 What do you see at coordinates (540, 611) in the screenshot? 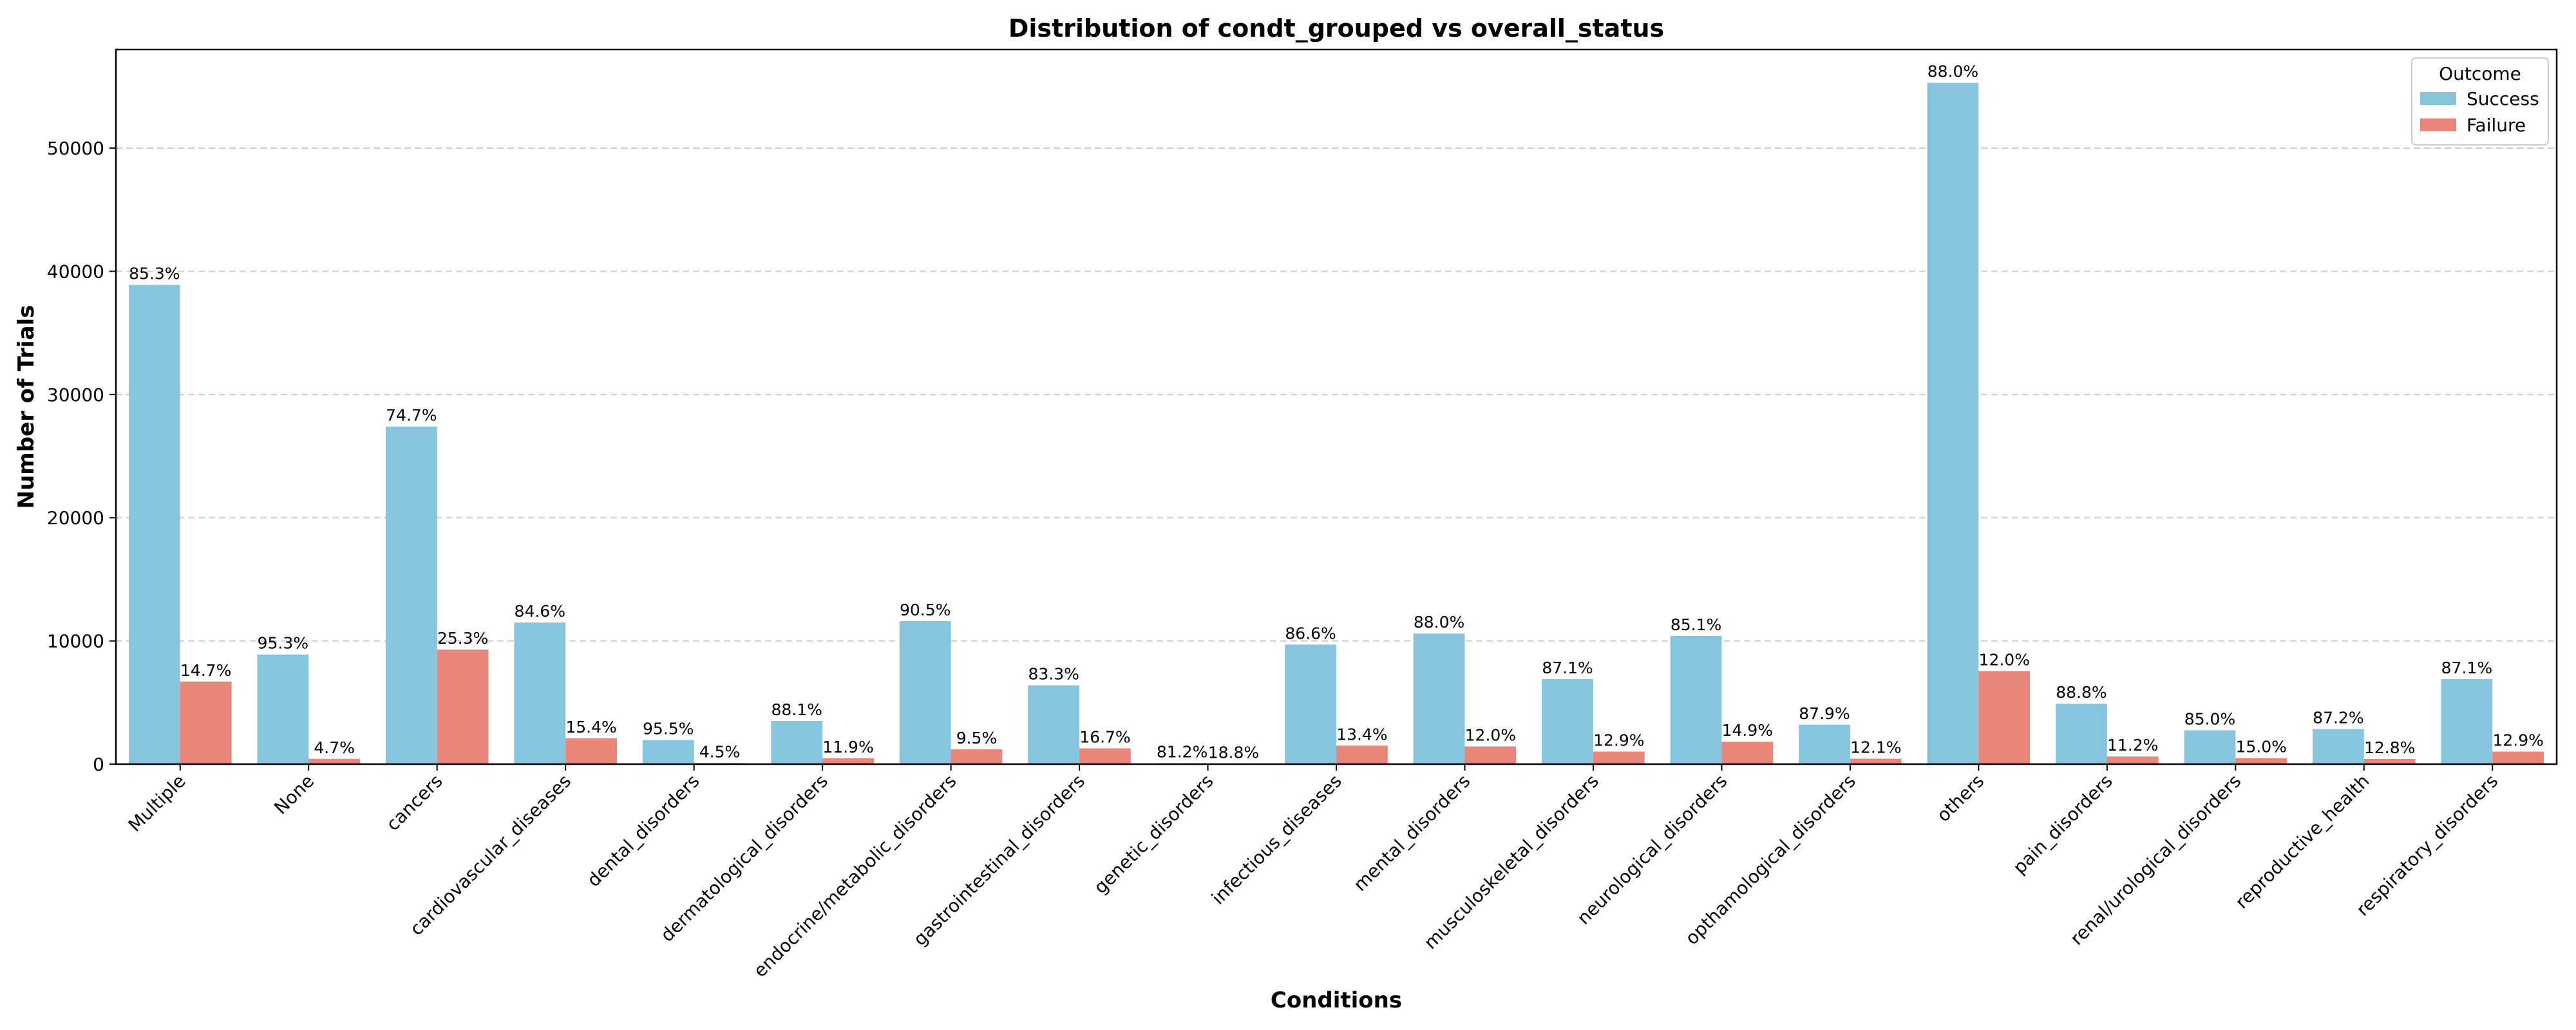
I see `bar-label-success: 84.6%` at bounding box center [540, 611].